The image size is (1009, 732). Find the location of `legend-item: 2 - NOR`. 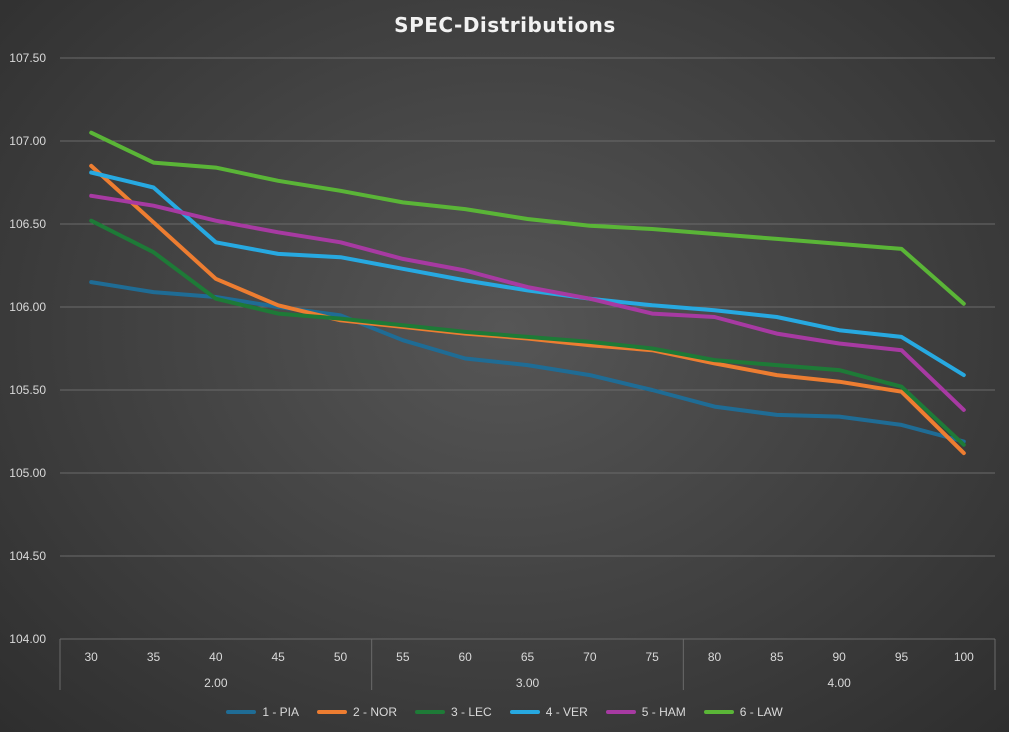

legend-item: 2 - NOR is located at coordinates (357, 712).